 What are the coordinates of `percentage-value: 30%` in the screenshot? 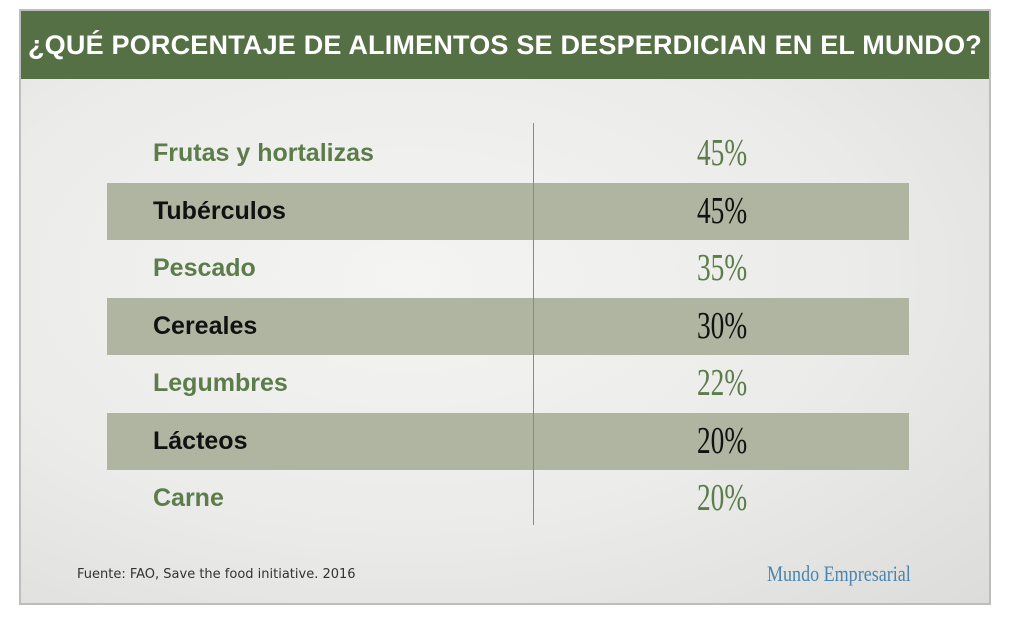 It's located at (722, 325).